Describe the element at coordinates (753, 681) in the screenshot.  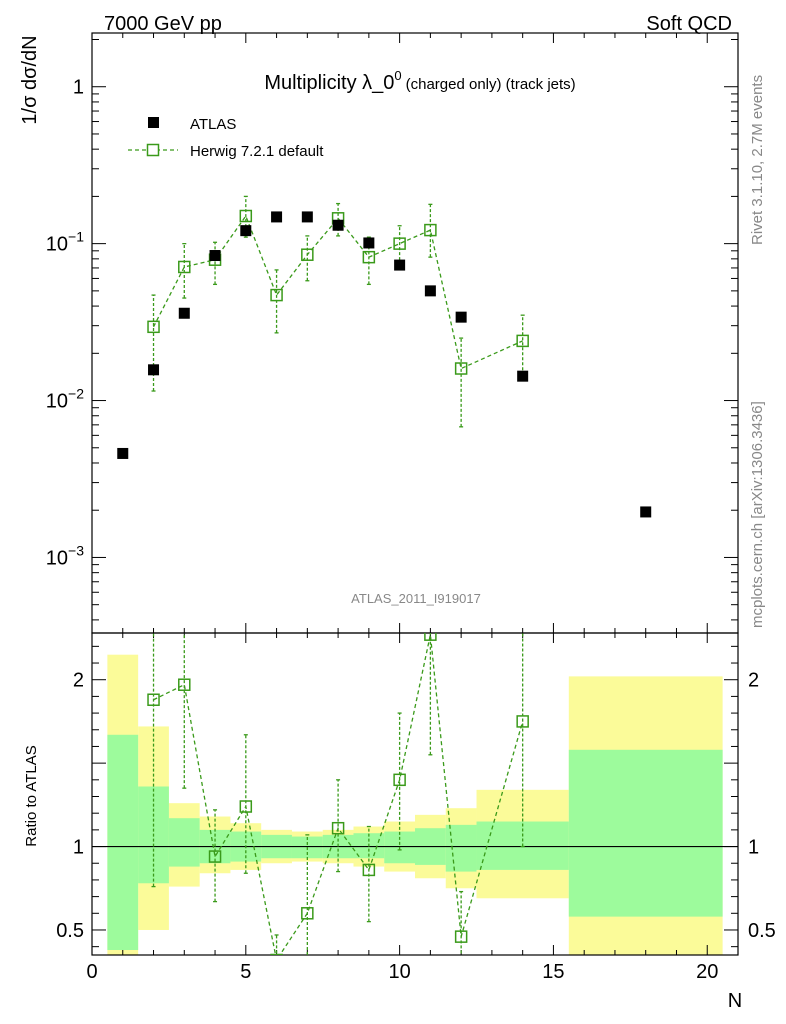
I see `ratio-y-tick-label-right: 2` at that location.